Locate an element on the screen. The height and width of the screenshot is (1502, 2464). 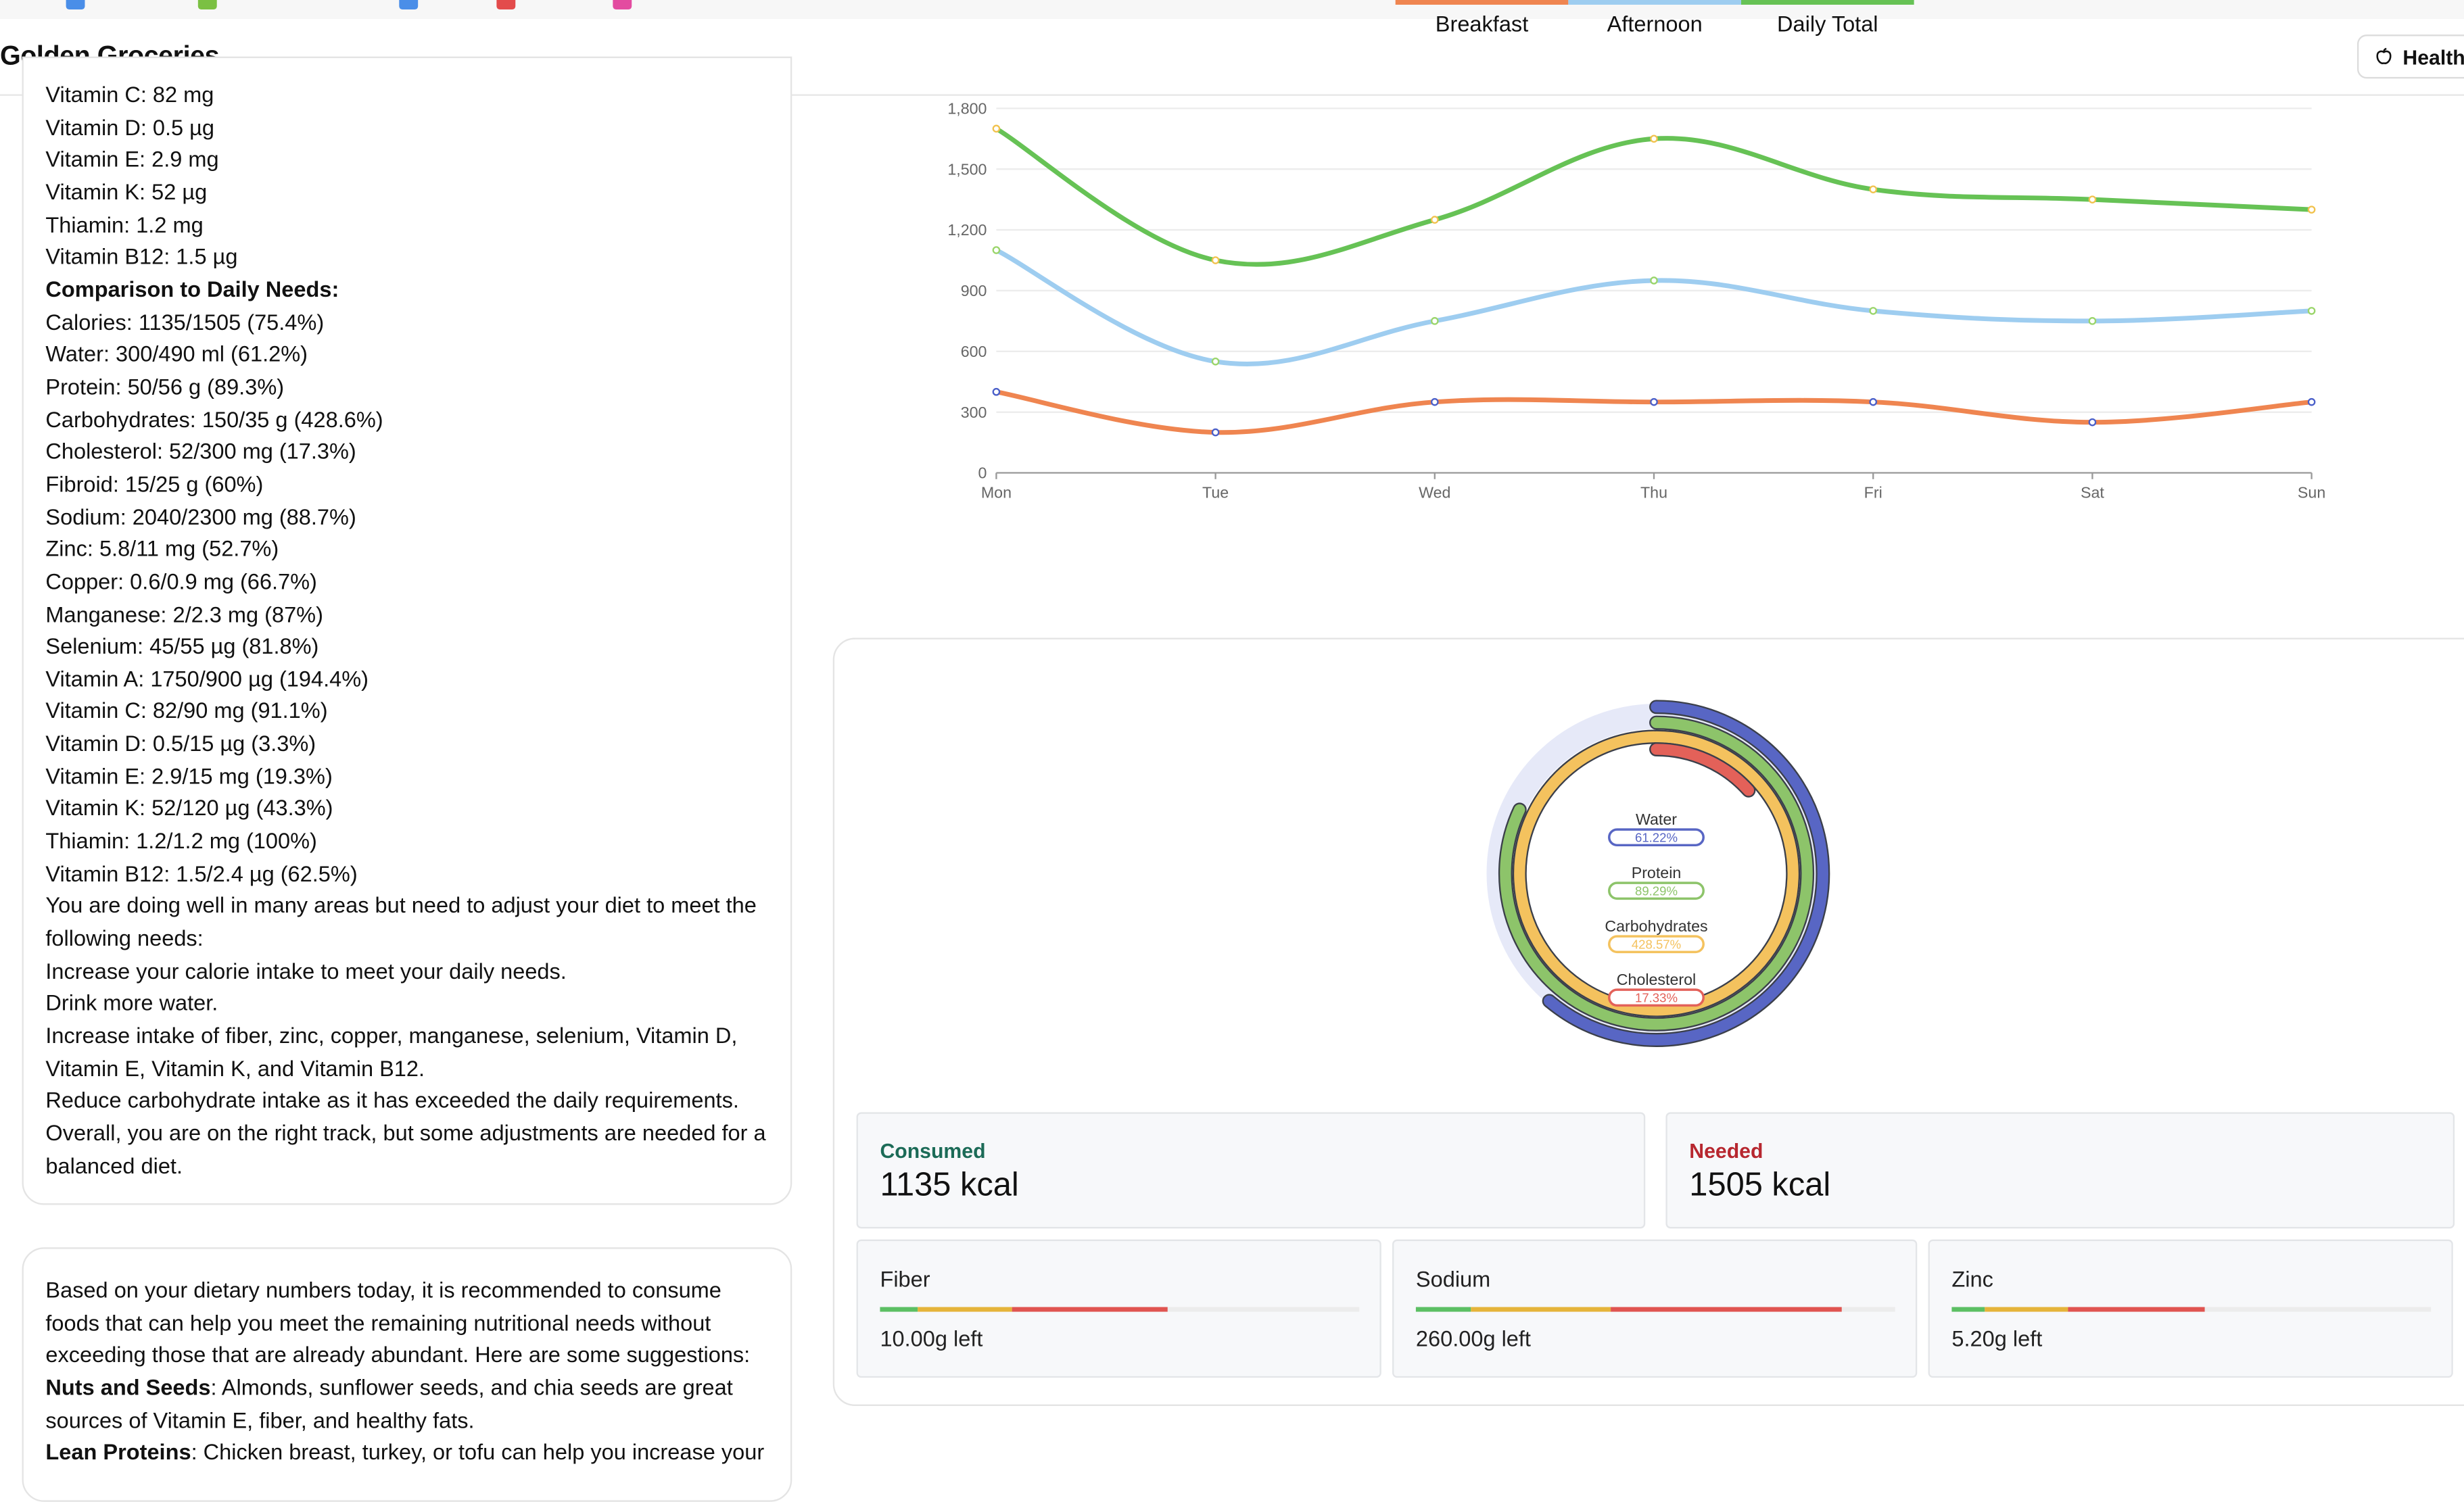
x-tick-label: Sun is located at coordinates (2311, 493).